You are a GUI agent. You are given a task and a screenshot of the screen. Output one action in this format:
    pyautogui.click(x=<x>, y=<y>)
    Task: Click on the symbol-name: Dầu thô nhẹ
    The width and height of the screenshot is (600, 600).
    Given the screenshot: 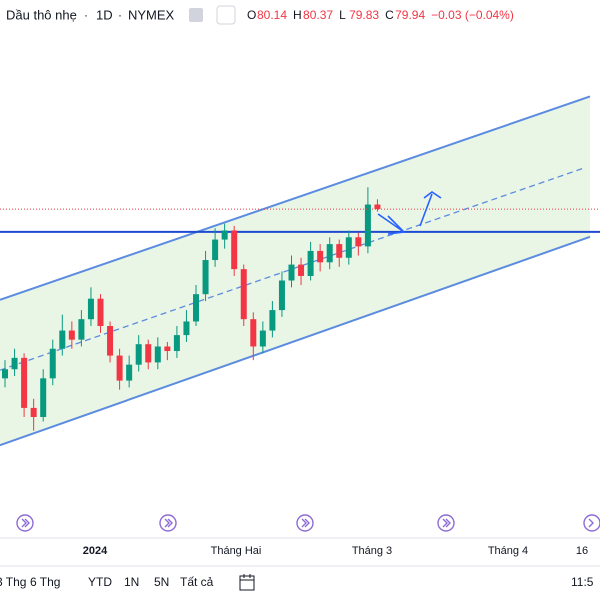 What is the action you would take?
    pyautogui.click(x=41, y=14)
    